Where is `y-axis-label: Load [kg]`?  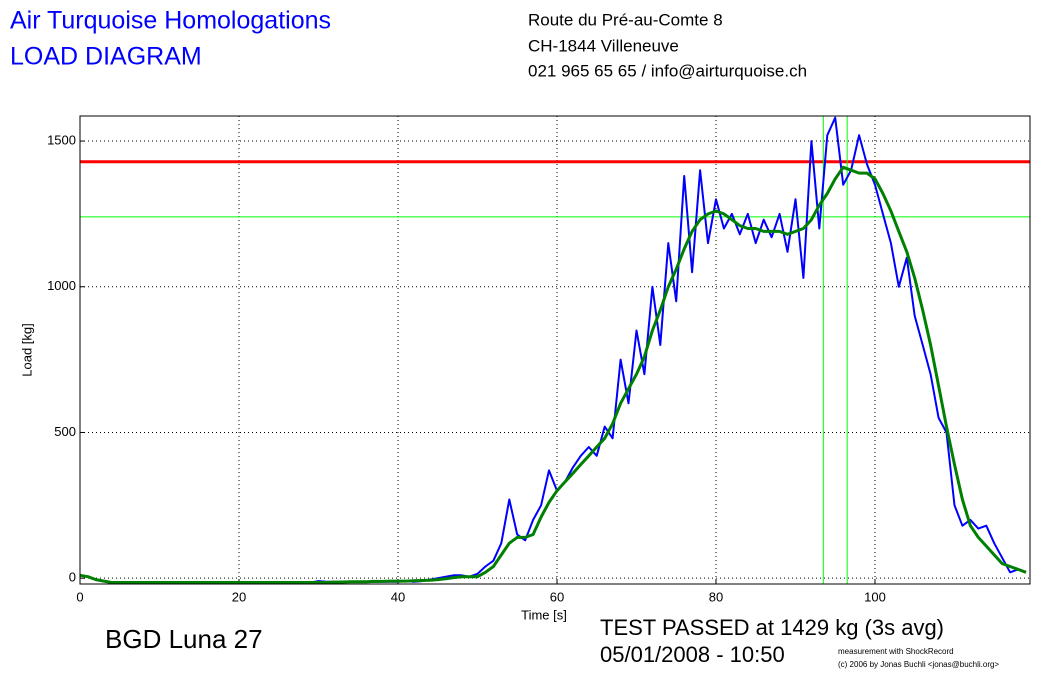 y-axis-label: Load [kg] is located at coordinates (26, 350).